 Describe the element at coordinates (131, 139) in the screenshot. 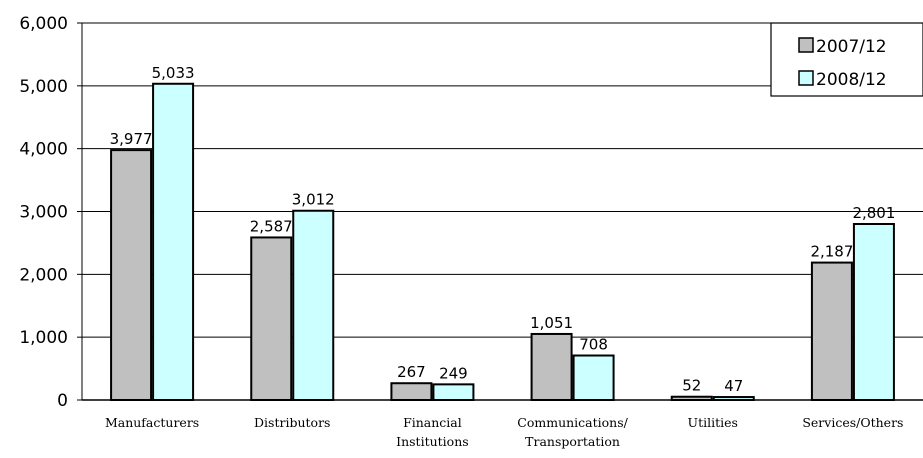

I see `data-label: 3,977` at that location.